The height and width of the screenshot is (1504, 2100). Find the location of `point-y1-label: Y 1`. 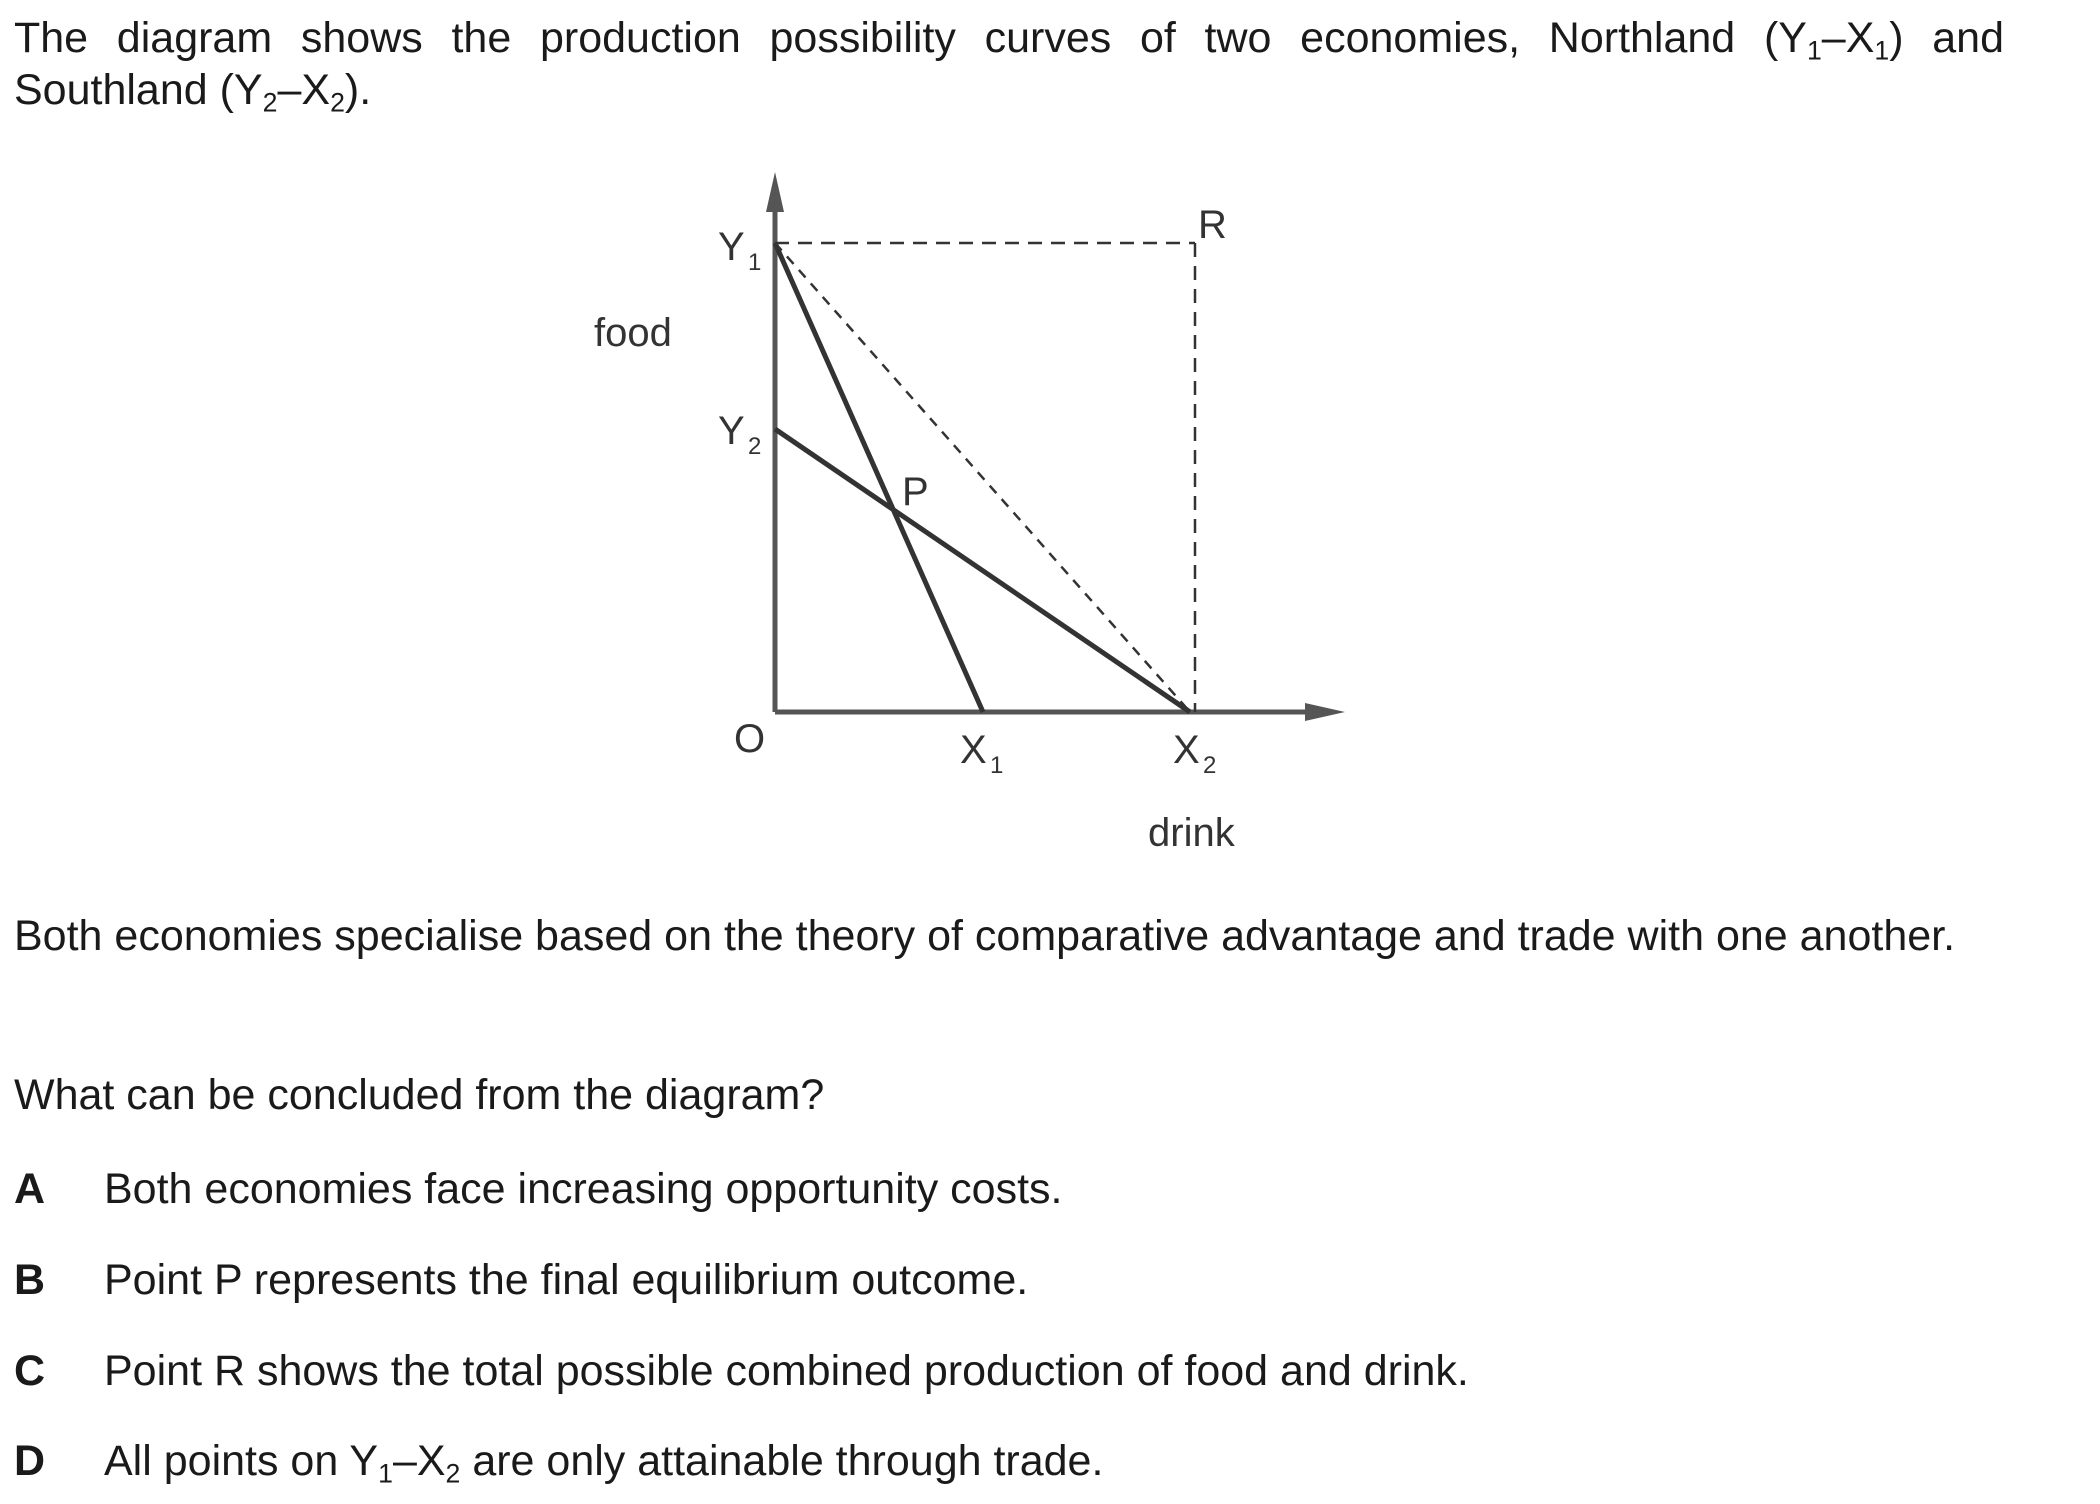

point-y1-label: Y 1 is located at coordinates (739, 250).